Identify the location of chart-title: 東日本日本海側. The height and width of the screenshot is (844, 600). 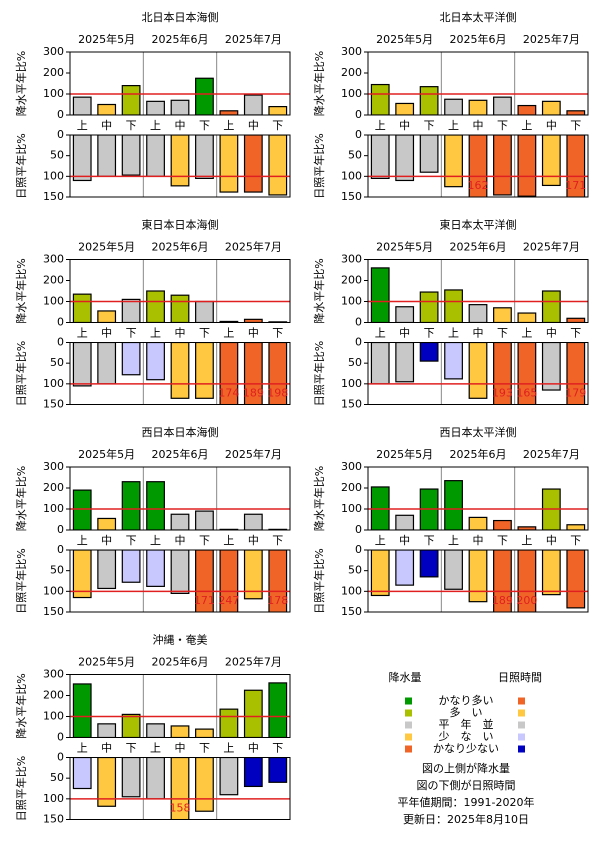
(180, 225).